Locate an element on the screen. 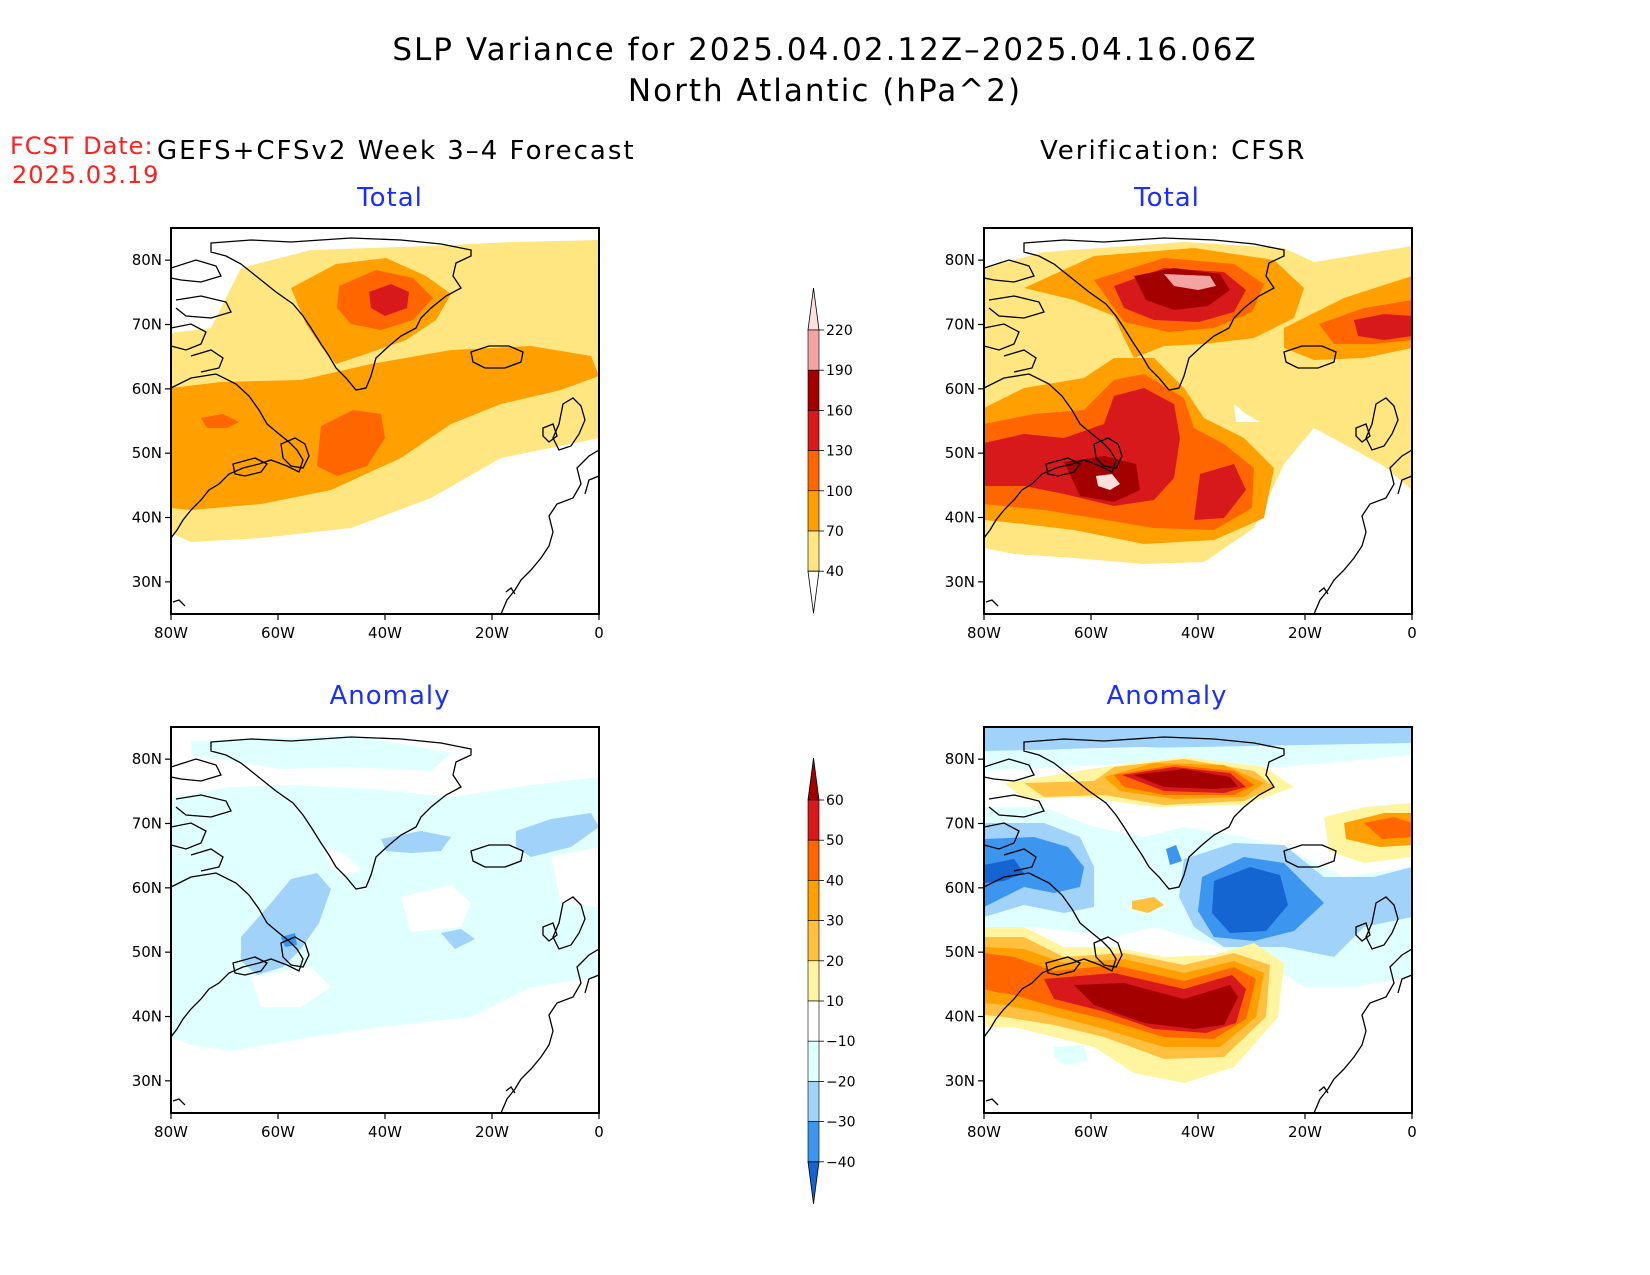 The height and width of the screenshot is (1275, 1650). colorbar-label: 20 is located at coordinates (835, 962).